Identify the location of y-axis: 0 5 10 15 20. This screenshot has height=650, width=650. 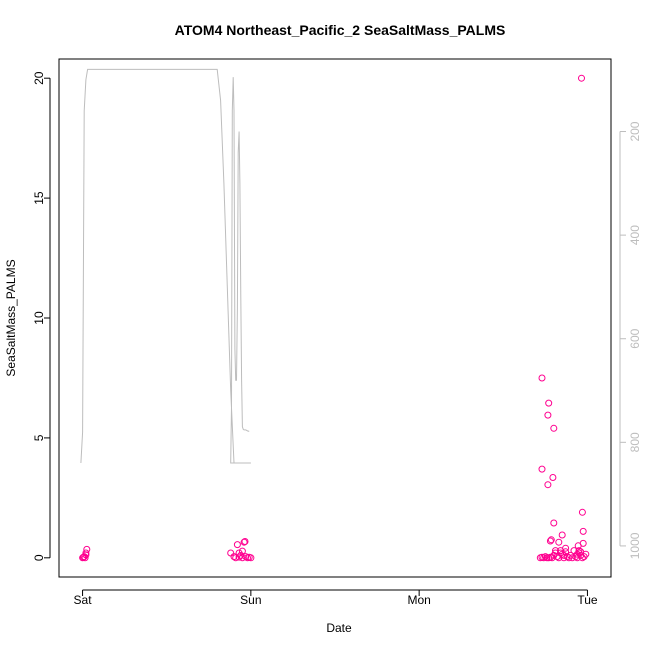
(41, 316).